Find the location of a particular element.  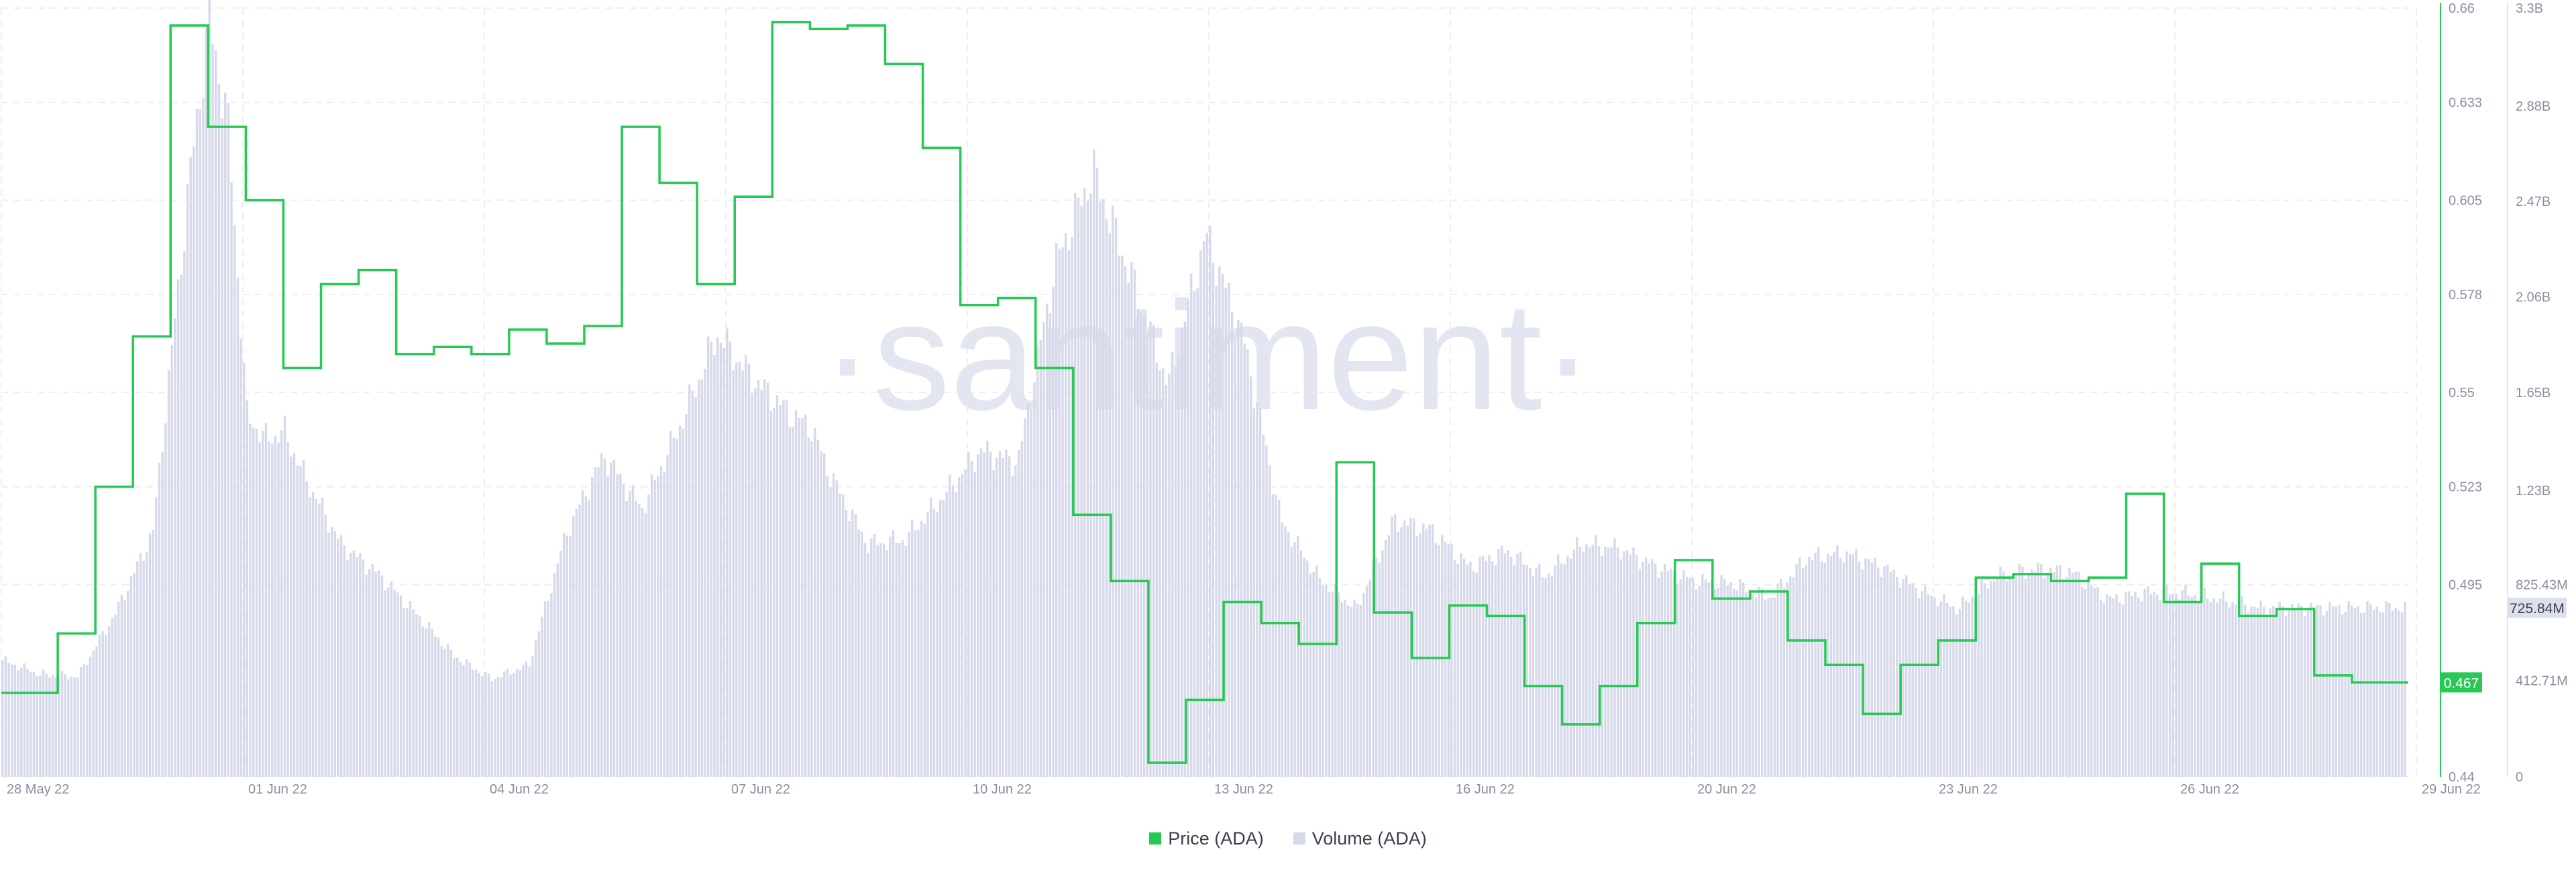

legend-item-volume: Volume (ADA) is located at coordinates (1360, 839).